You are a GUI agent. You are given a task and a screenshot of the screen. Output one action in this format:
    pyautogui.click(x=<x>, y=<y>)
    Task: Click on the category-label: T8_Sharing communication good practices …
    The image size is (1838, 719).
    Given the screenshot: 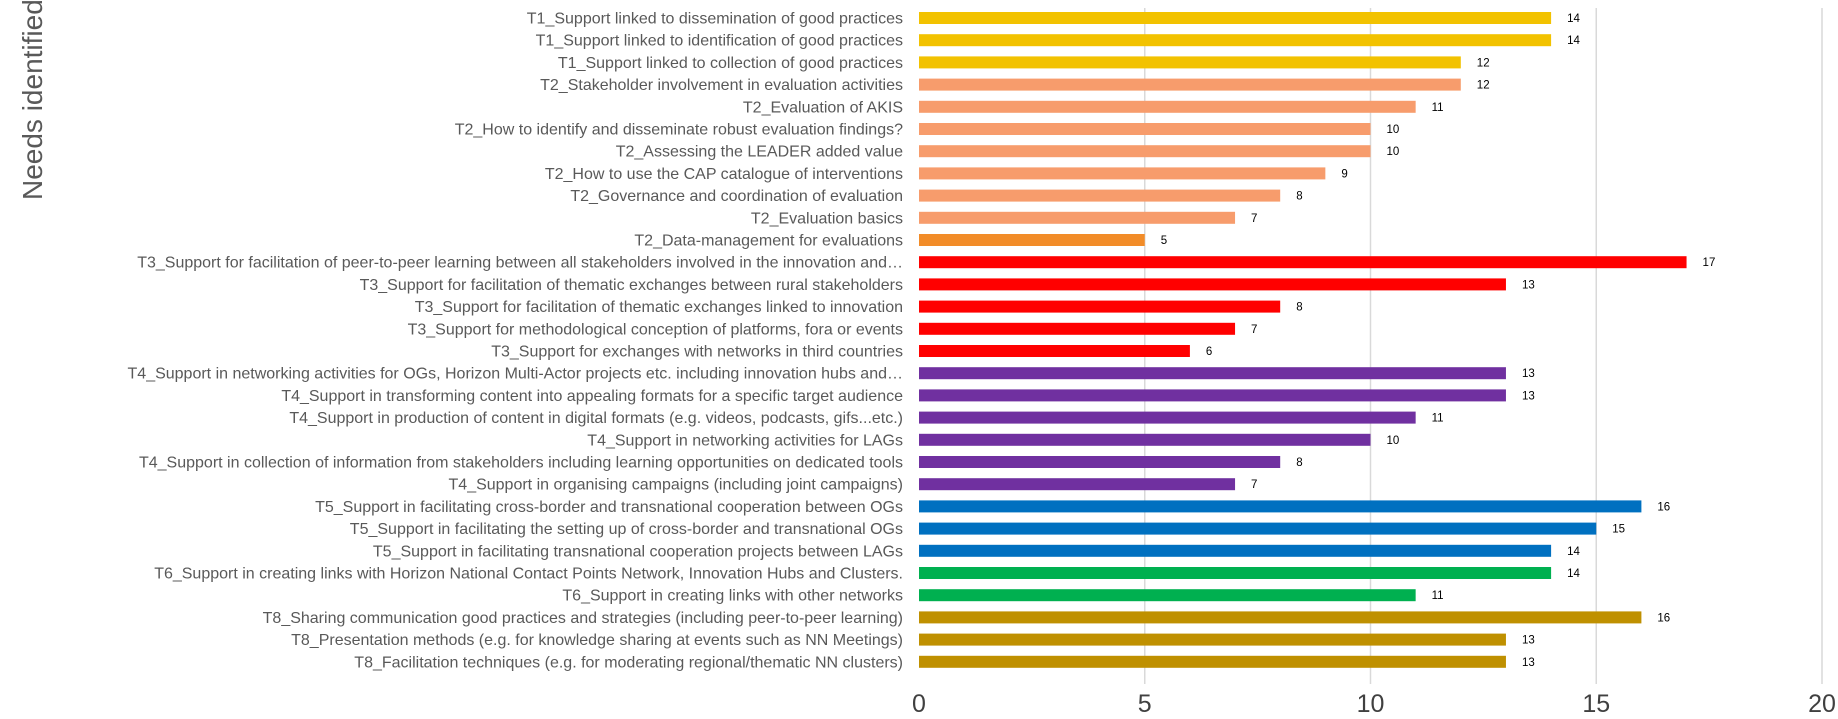 What is the action you would take?
    pyautogui.click(x=583, y=618)
    